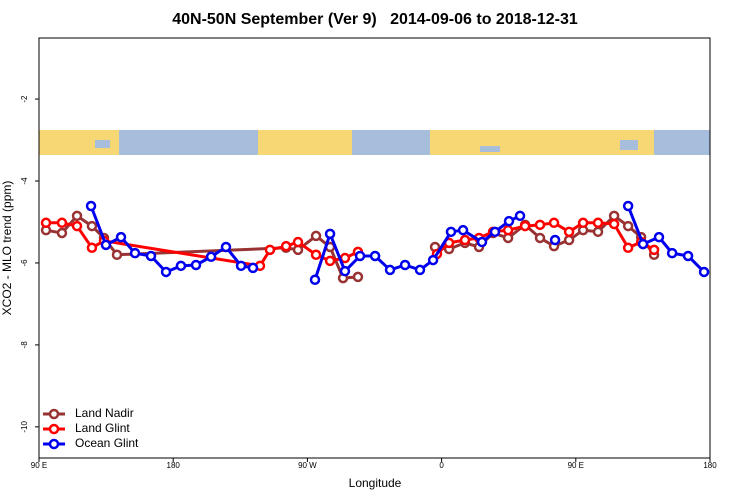  Describe the element at coordinates (441, 465) in the screenshot. I see `x-tick-label: 0` at that location.